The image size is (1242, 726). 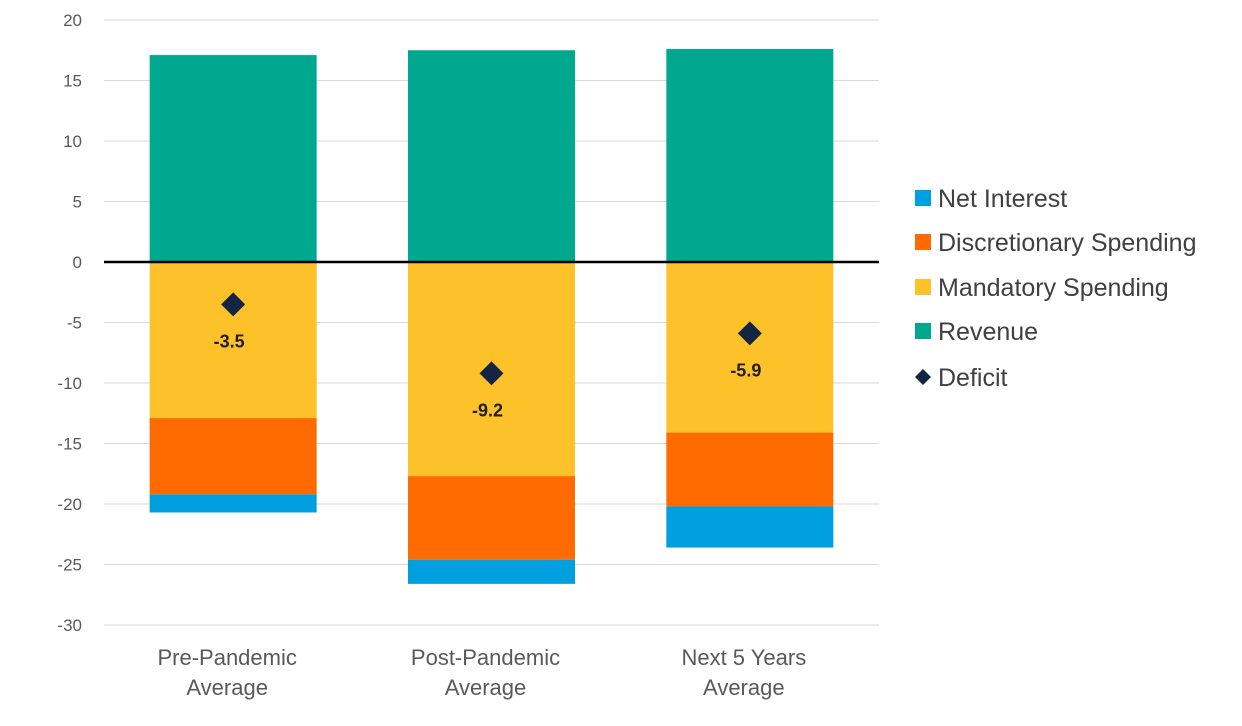 I want to click on y-tick-label-8: -20, so click(x=69, y=504).